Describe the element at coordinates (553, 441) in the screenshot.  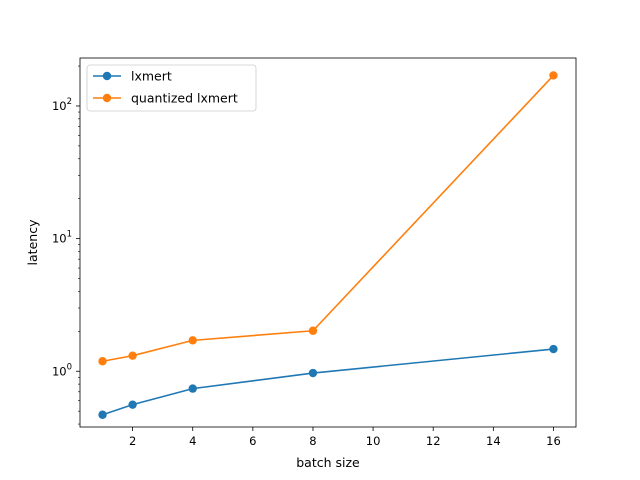
I see `x-tick-label: 16` at that location.